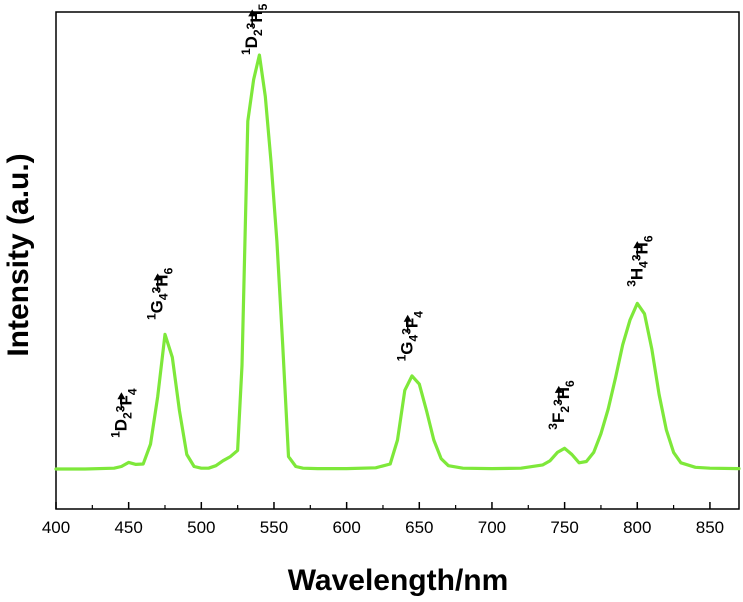  I want to click on x-tick-label: 650, so click(419, 527).